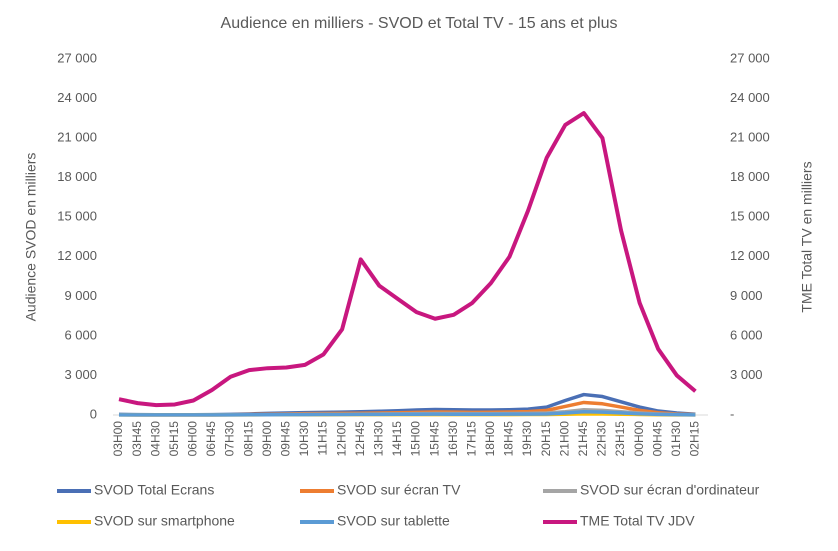  Describe the element at coordinates (620, 439) in the screenshot. I see `x-tick-label: 23H15` at that location.